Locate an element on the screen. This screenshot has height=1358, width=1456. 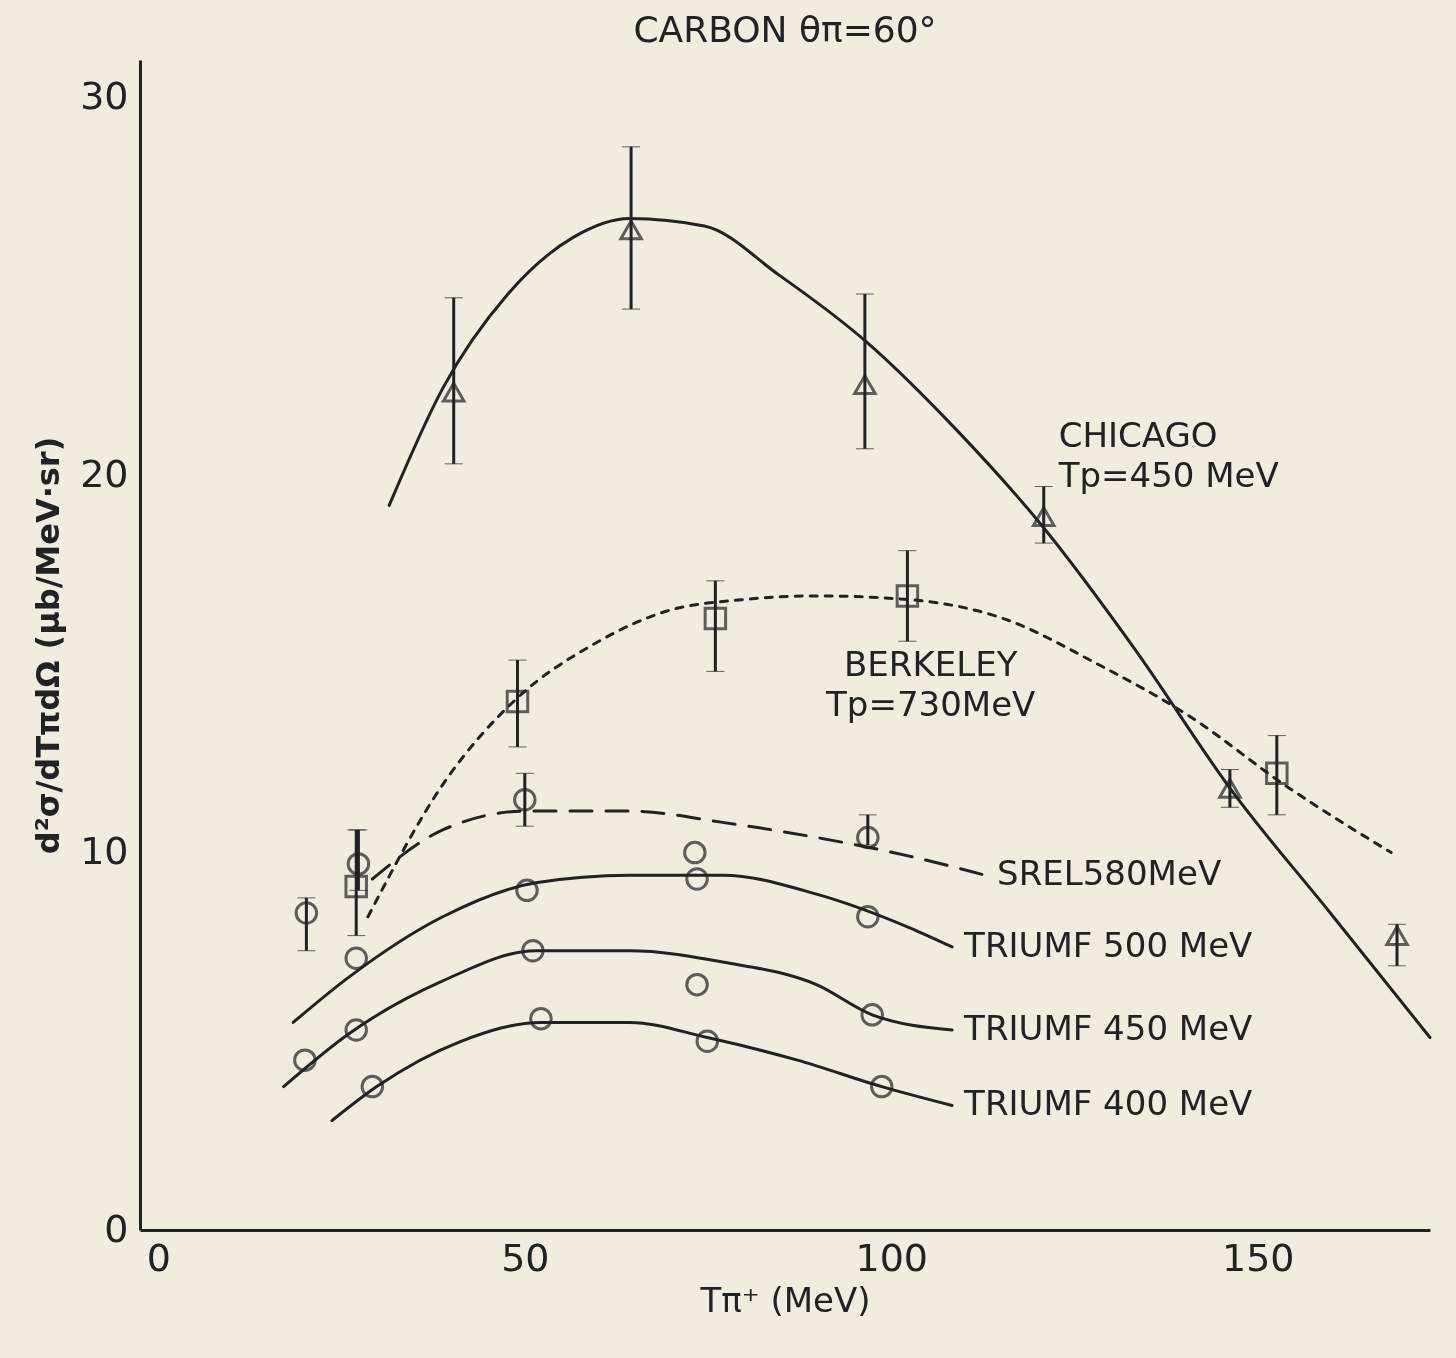
series-label: SREL580MeV is located at coordinates (1109, 873).